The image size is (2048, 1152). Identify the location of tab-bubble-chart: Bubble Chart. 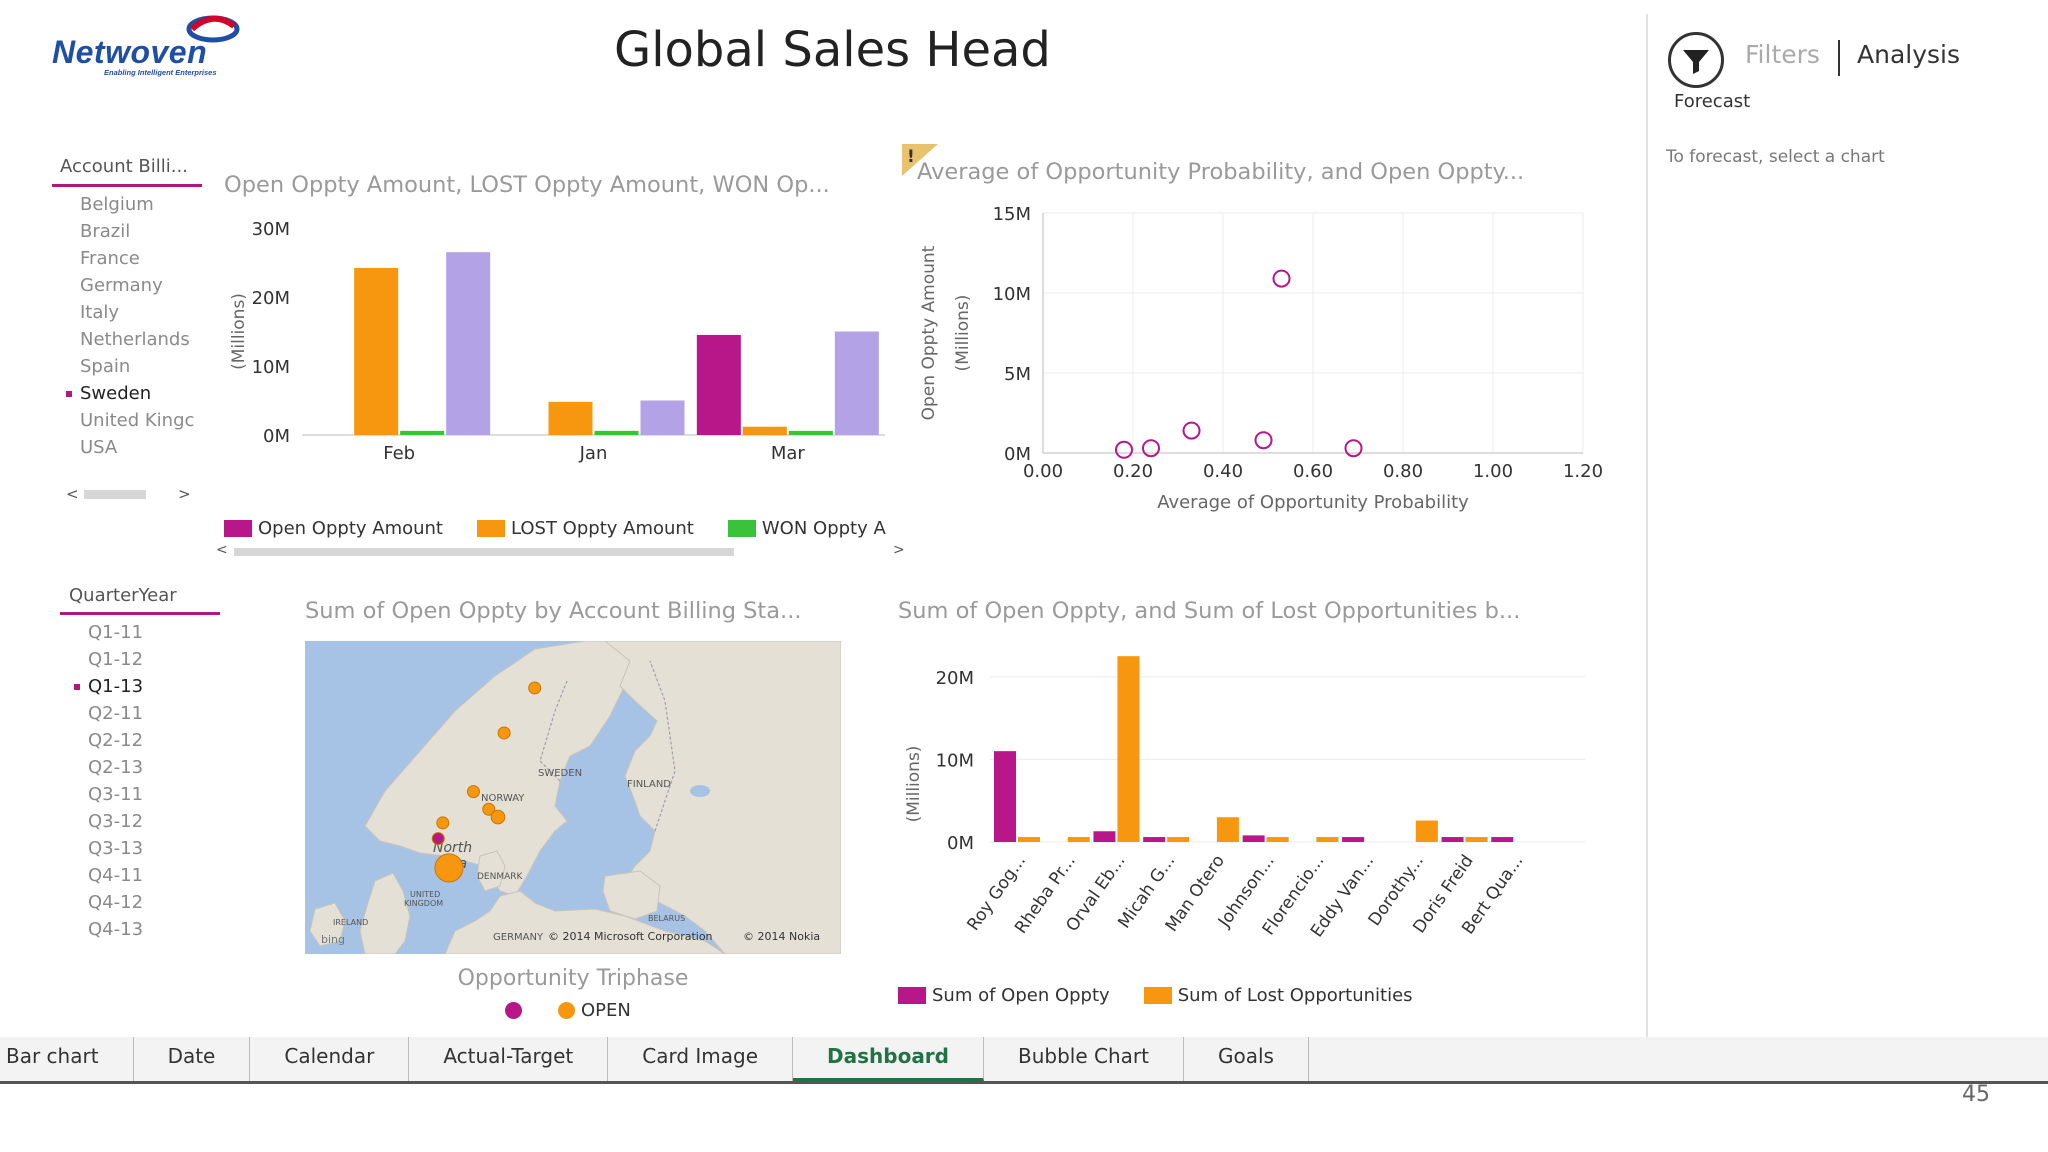
(1084, 1059).